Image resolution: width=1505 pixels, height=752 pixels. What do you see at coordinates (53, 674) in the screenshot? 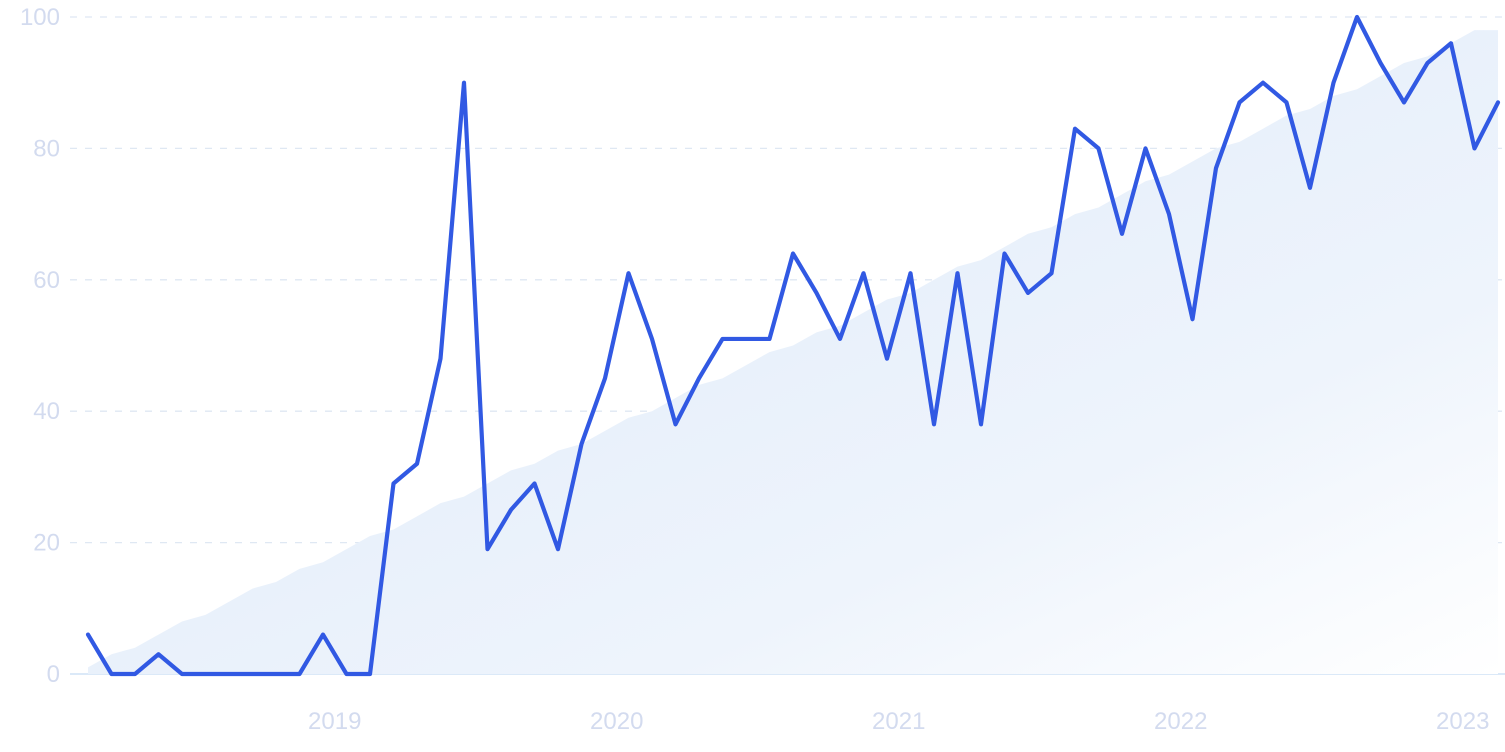
I see `y-tick-label: 0` at bounding box center [53, 674].